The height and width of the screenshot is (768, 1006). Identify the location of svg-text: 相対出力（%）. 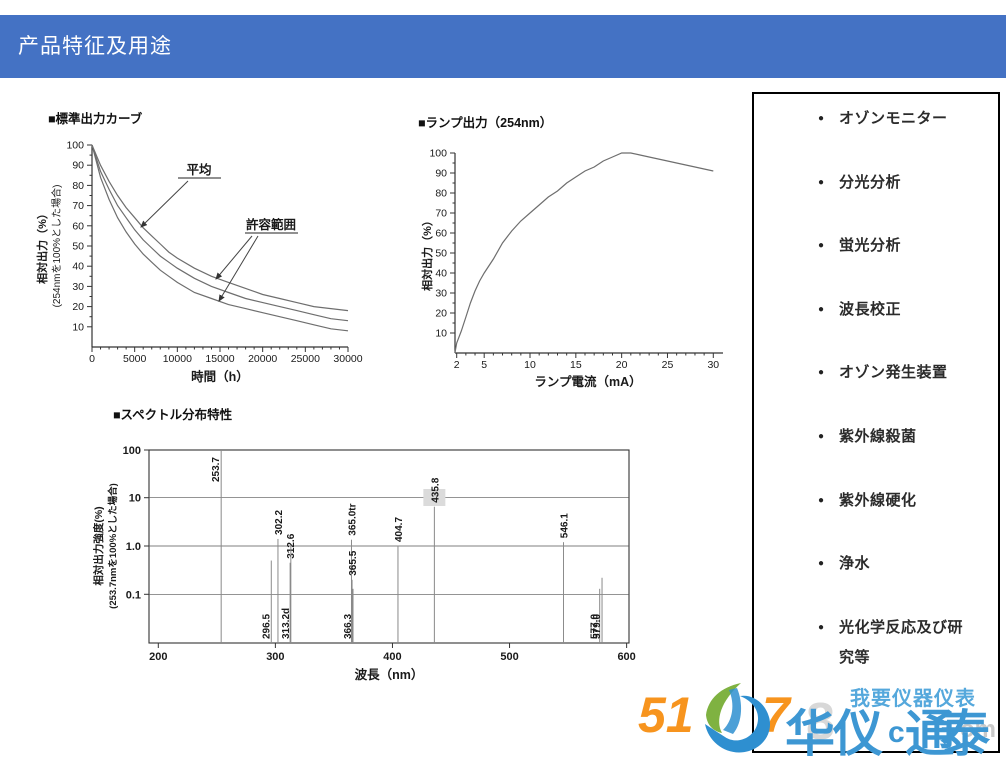
(42, 246).